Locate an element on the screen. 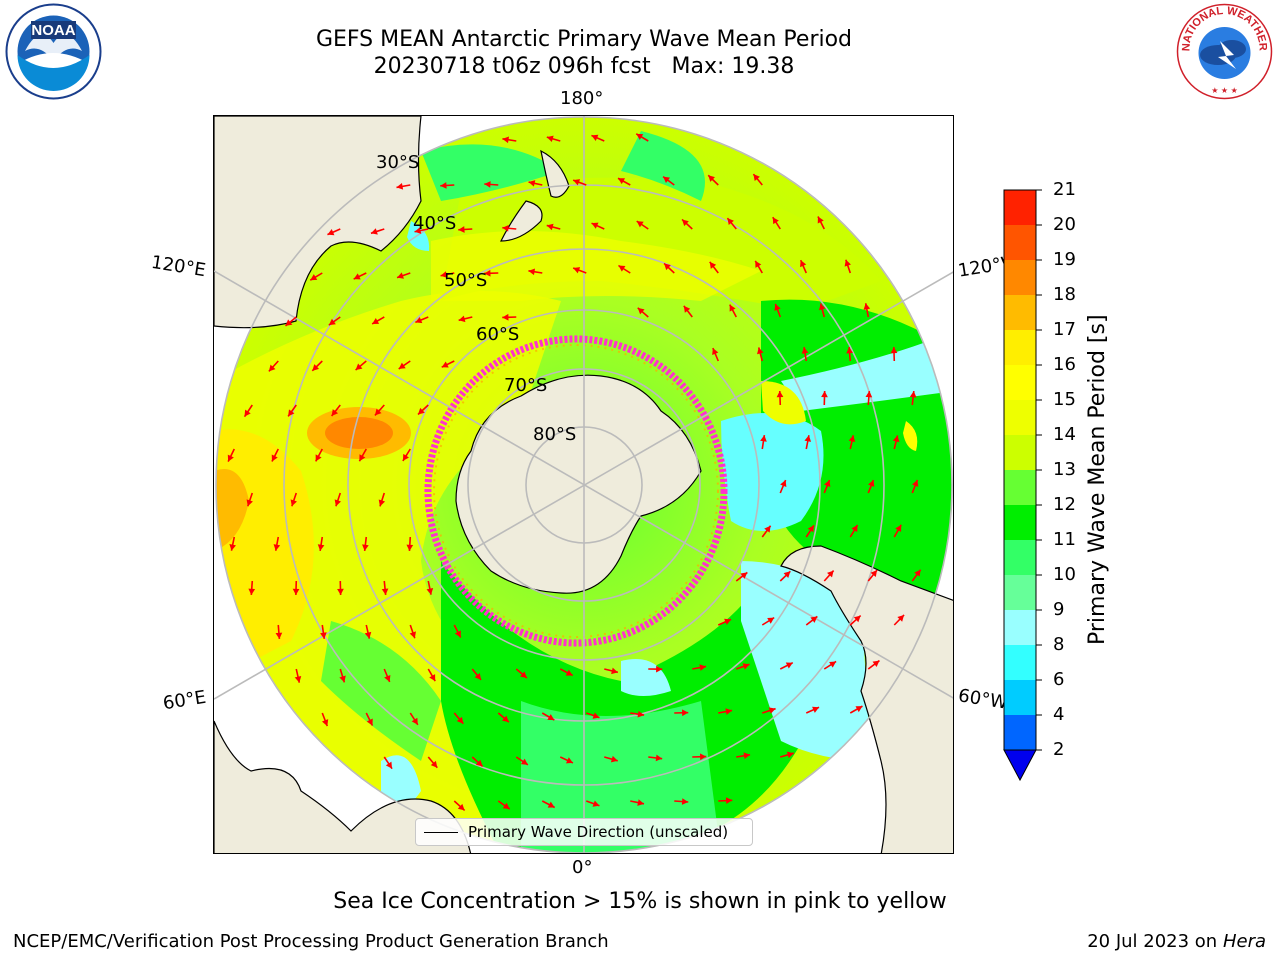 This screenshot has width=1280, height=960. footer-date: 20 Jul 2023 on Hera is located at coordinates (1176, 941).